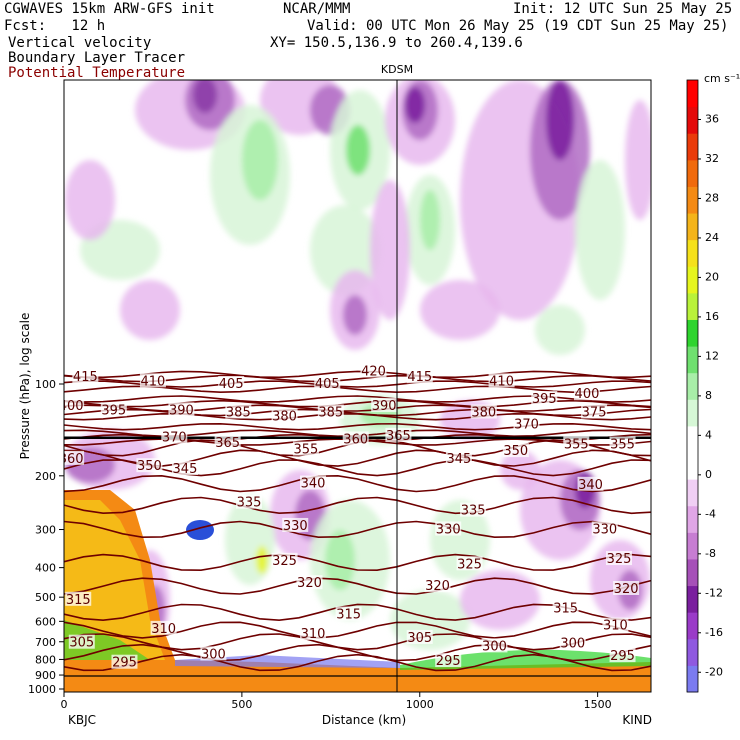 This screenshot has width=740, height=740. Describe the element at coordinates (544, 399) in the screenshot. I see `theta-label: 395` at that location.